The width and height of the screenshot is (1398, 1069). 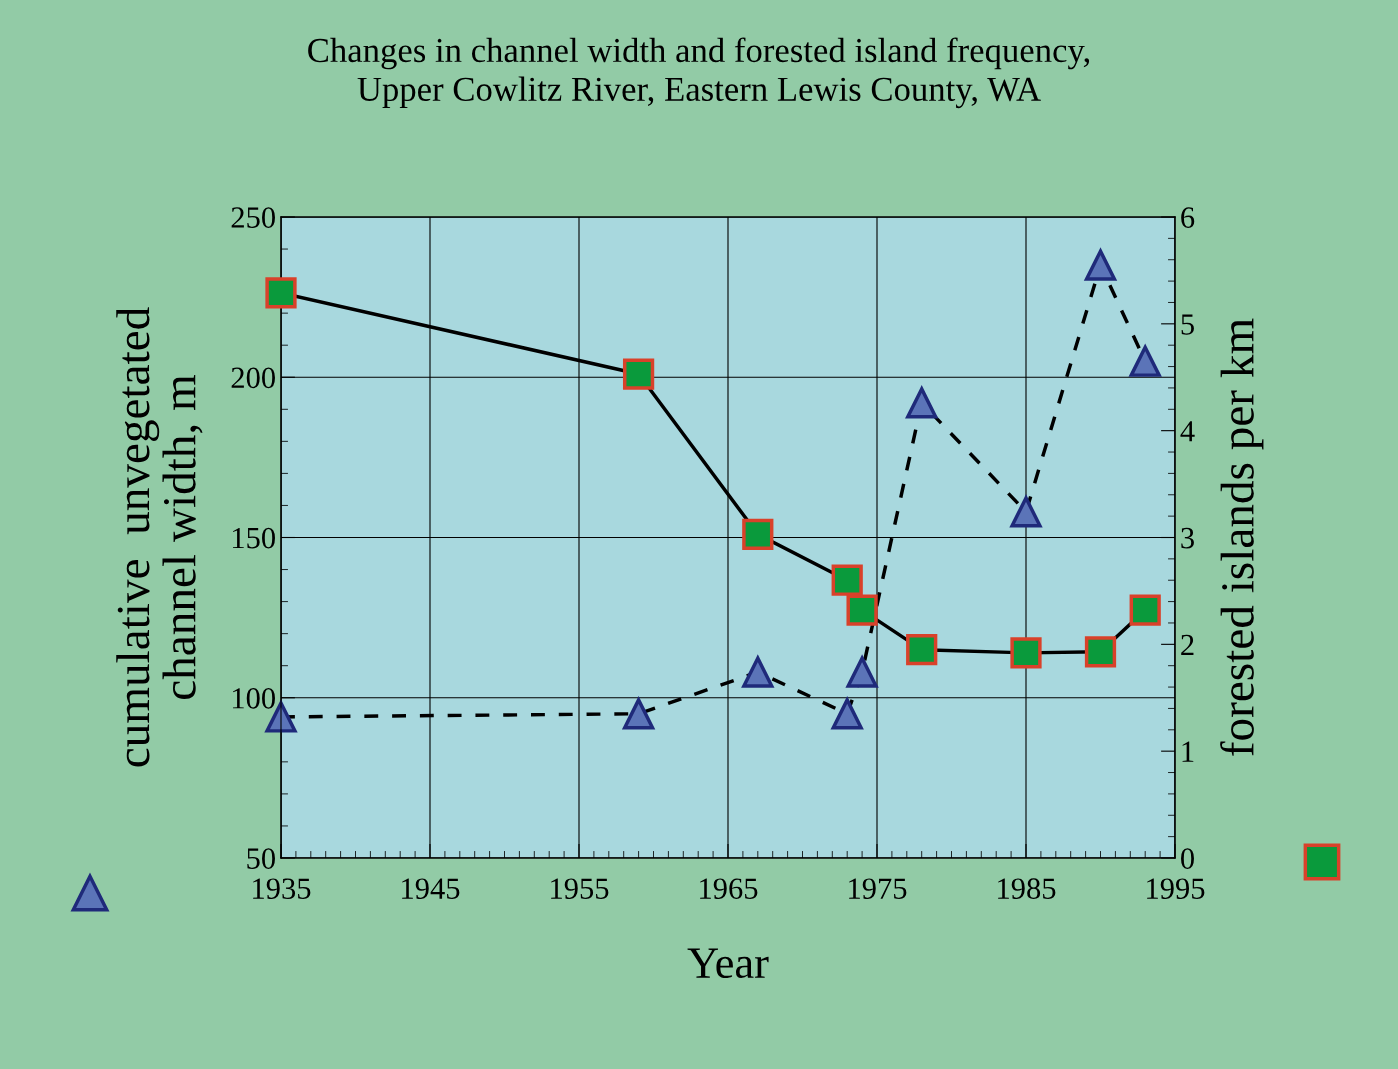 I want to click on y-tick-label: 150, so click(x=253, y=538).